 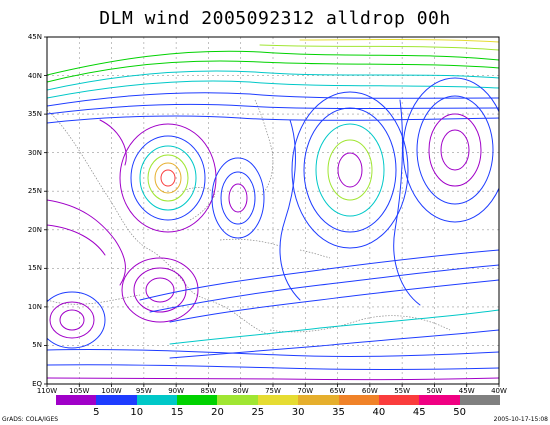 I want to click on x-tick-label: 45W, so click(x=466, y=391).